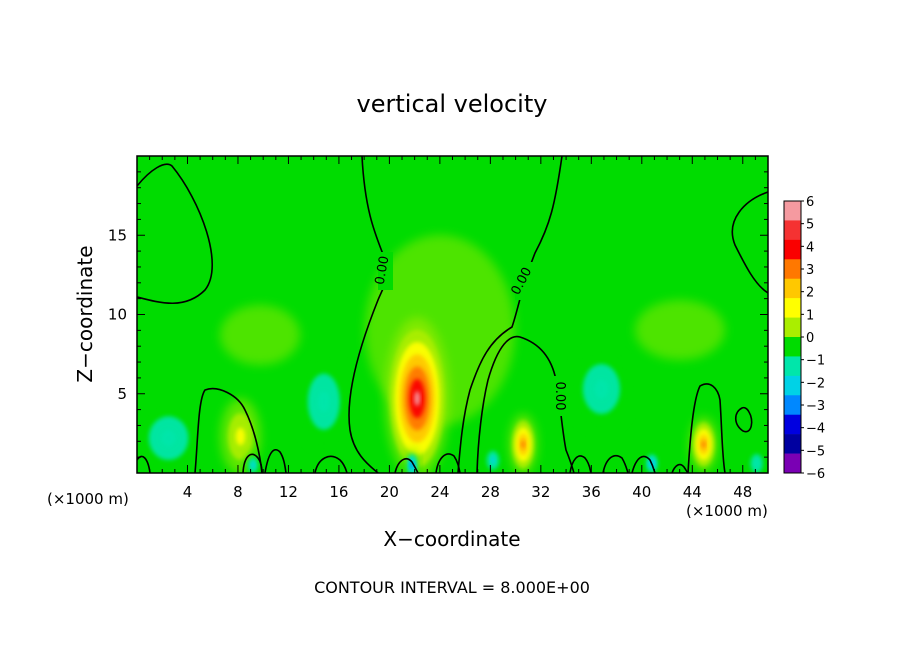  What do you see at coordinates (810, 247) in the screenshot?
I see `colorbar-label: 4` at bounding box center [810, 247].